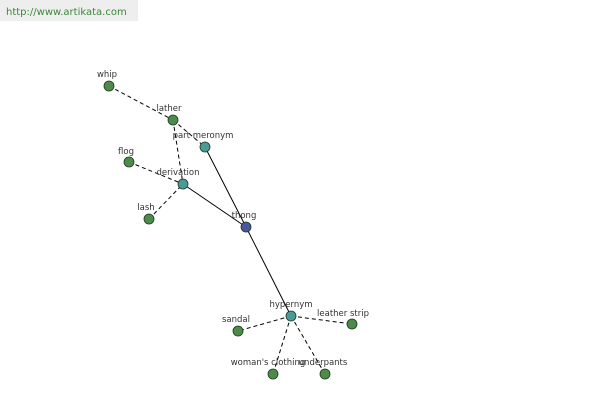  I want to click on node-label: woman's clothing, so click(268, 363).